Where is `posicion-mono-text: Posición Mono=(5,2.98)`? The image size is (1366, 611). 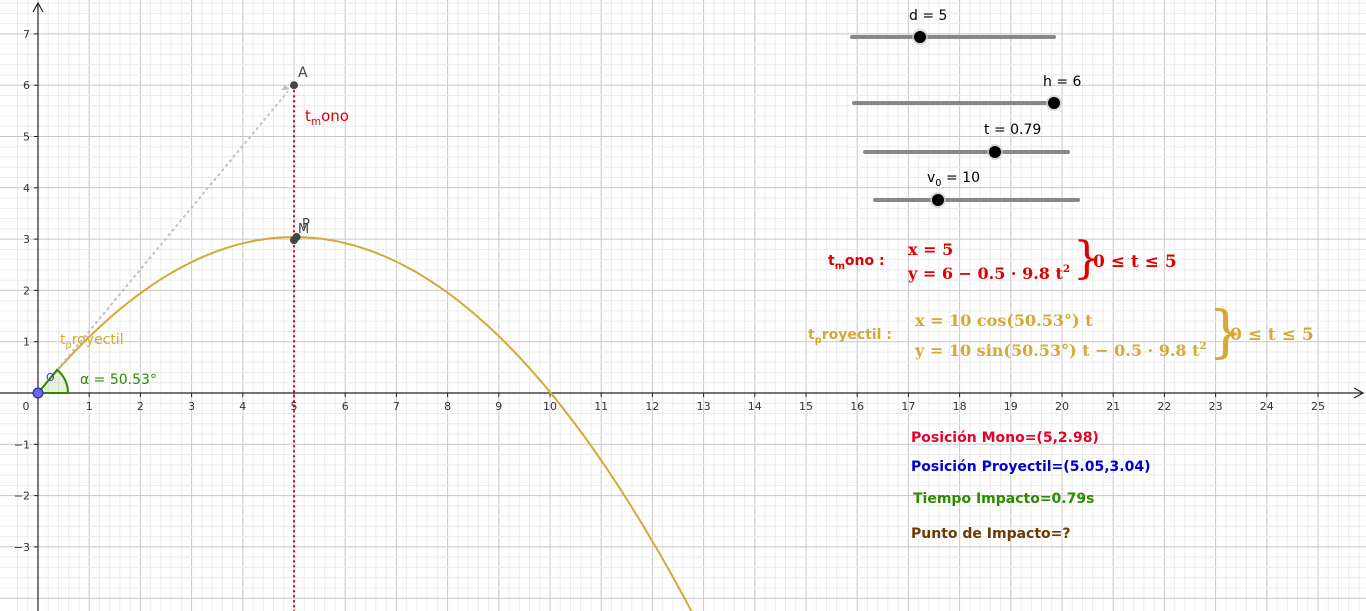 posicion-mono-text: Posición Mono=(5,2.98) is located at coordinates (1005, 438).